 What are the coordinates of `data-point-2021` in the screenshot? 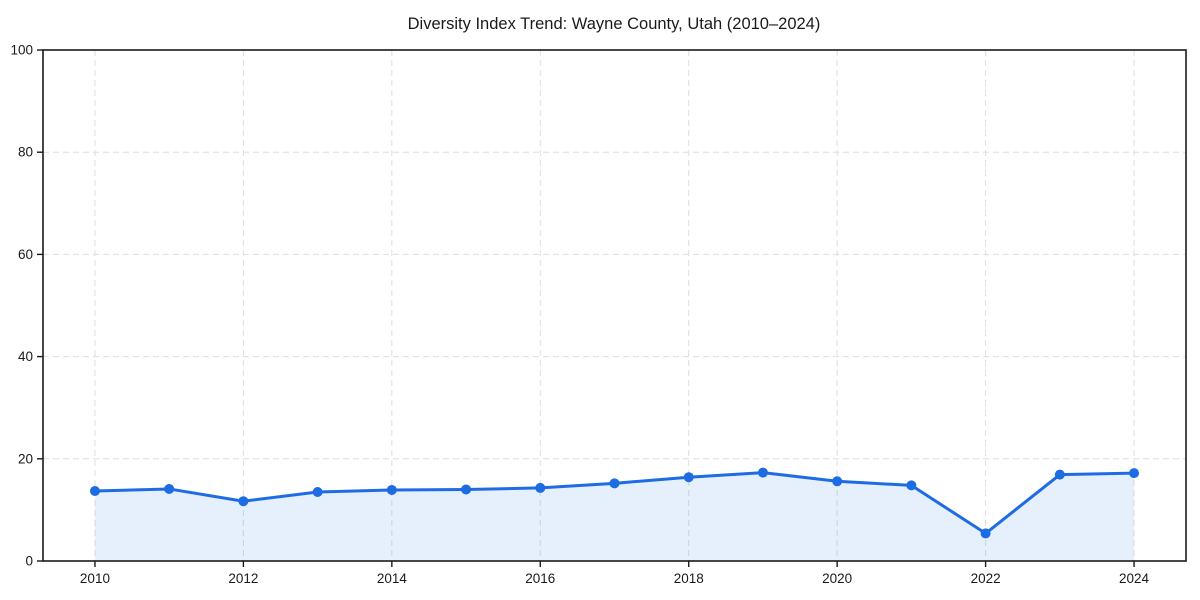 It's located at (911, 485).